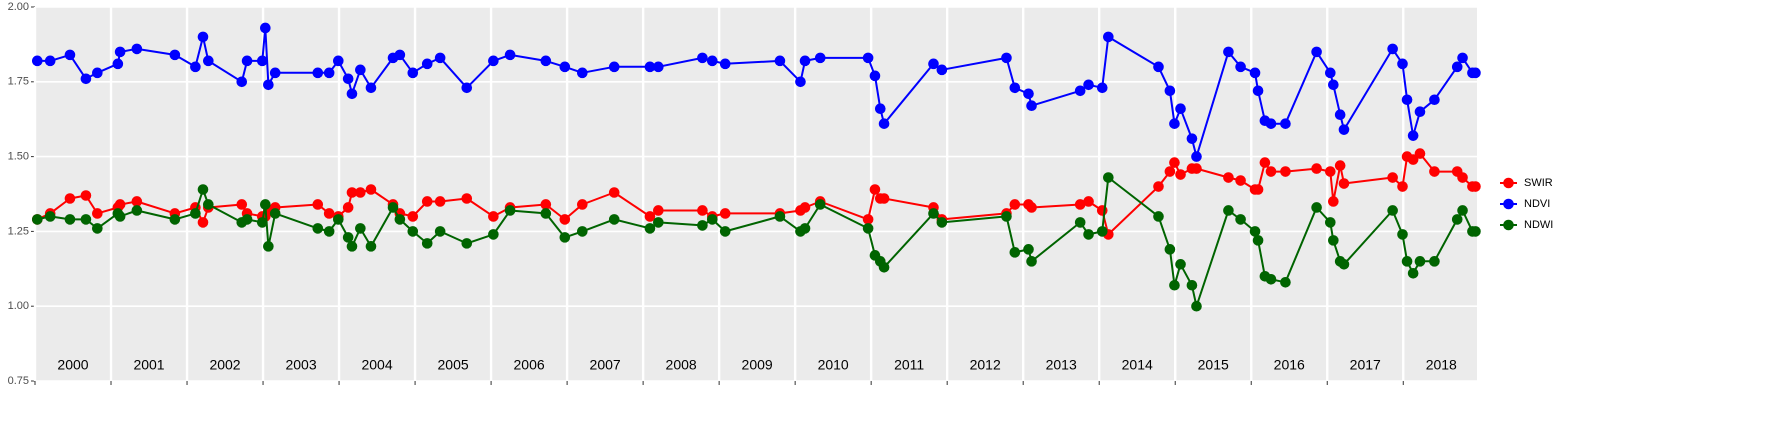 Image resolution: width=1773 pixels, height=447 pixels. Describe the element at coordinates (1537, 204) in the screenshot. I see `legend-label: NDVI` at that location.